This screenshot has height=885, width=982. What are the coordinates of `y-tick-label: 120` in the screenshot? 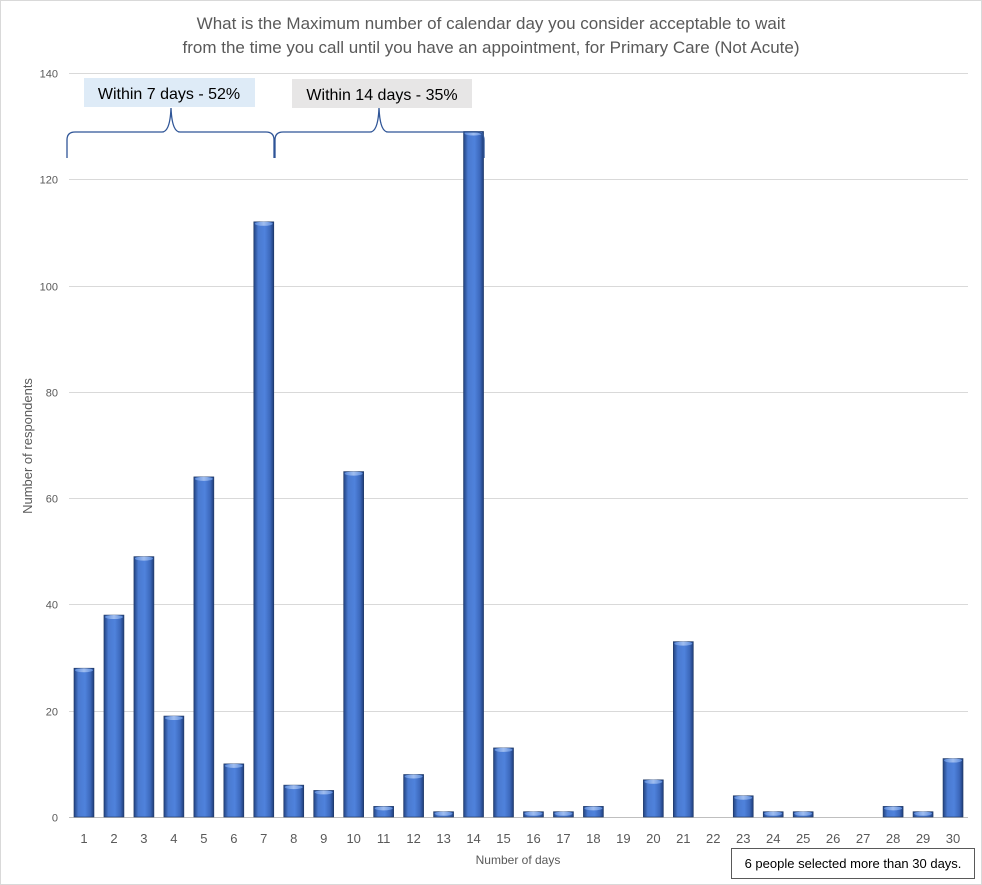 It's located at (49, 181).